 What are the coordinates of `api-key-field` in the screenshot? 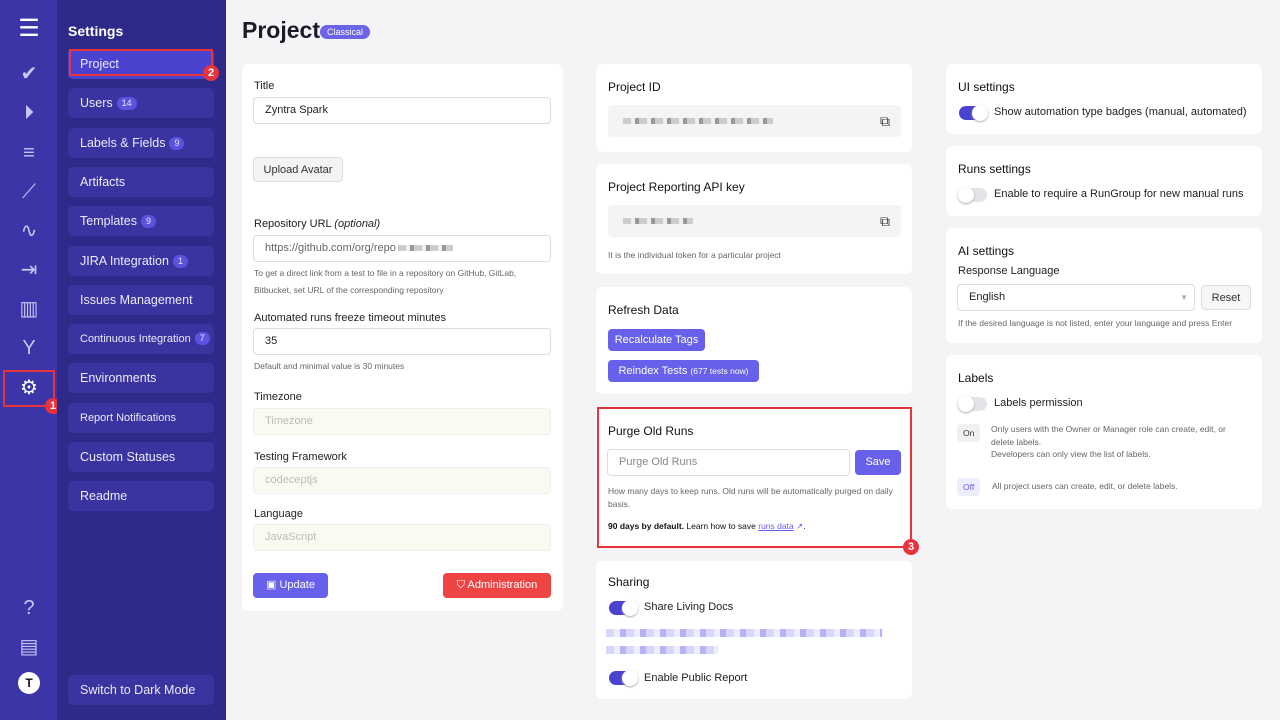 It's located at (754, 221).